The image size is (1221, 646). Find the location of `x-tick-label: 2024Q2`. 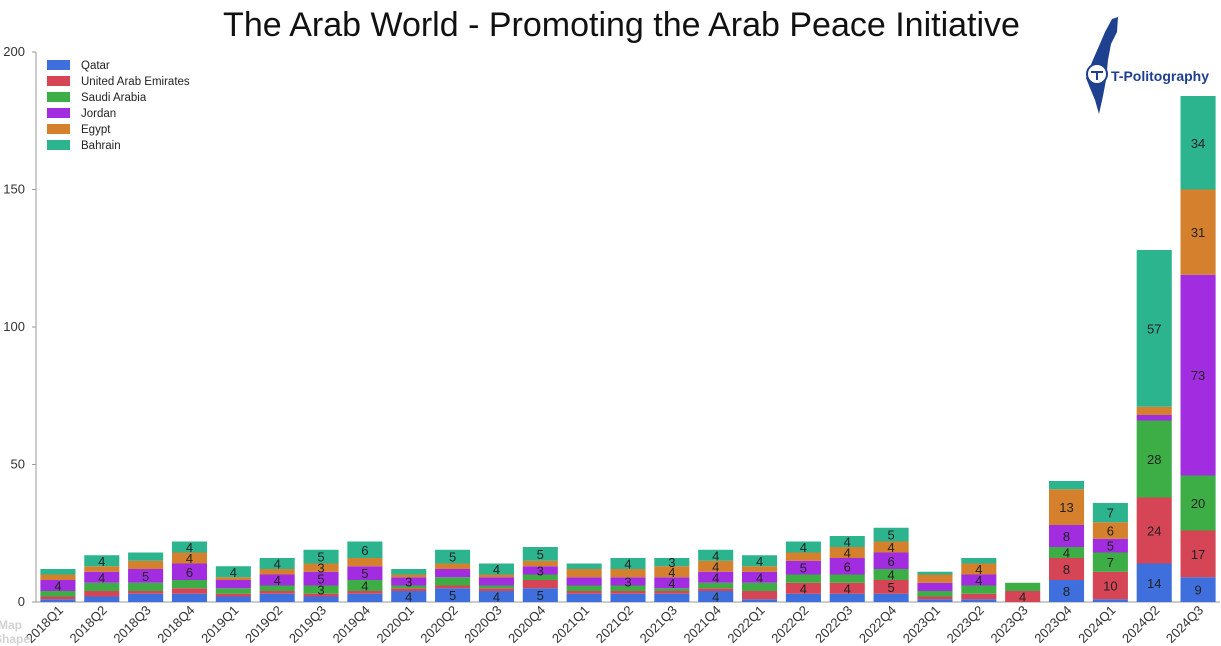

x-tick-label: 2024Q2 is located at coordinates (1140, 624).